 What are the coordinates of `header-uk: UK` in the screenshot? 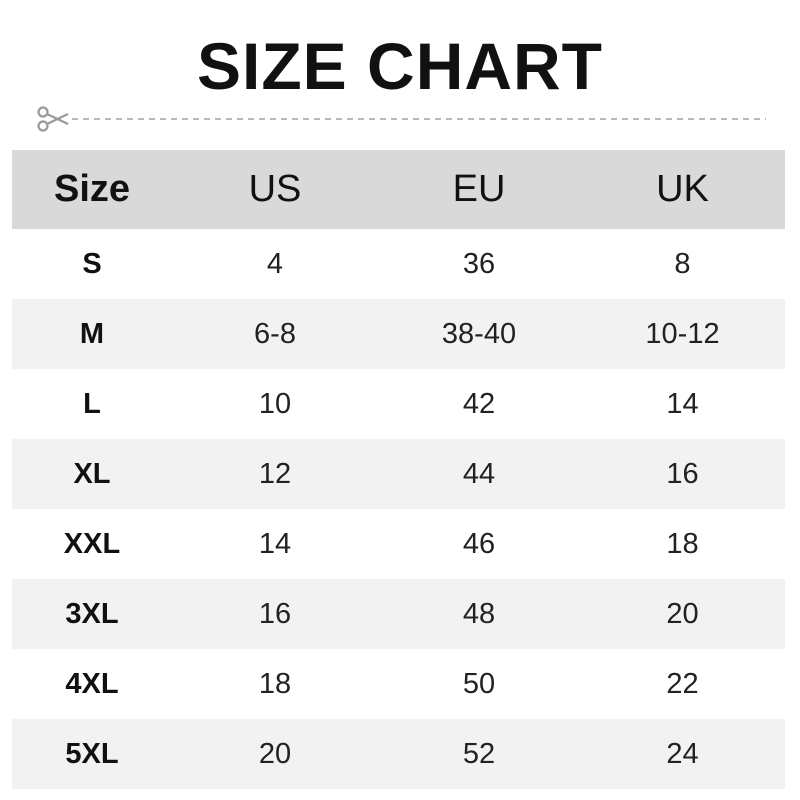 It's located at (682, 189).